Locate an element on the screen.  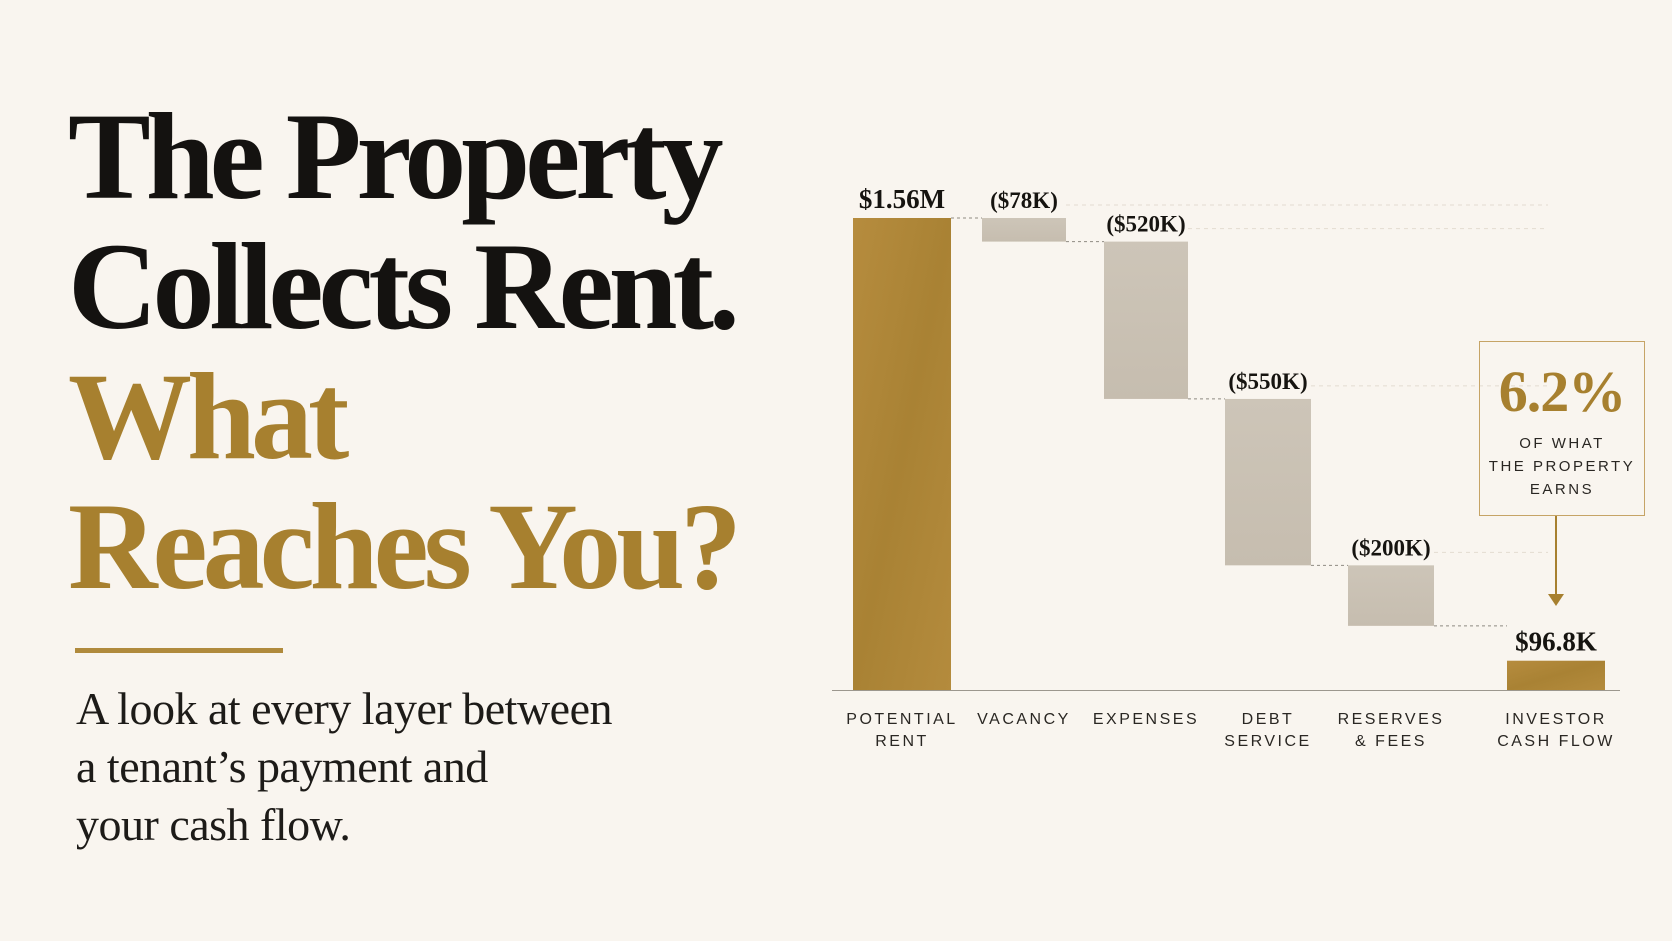
category-label: SERVICE is located at coordinates (1267, 741).